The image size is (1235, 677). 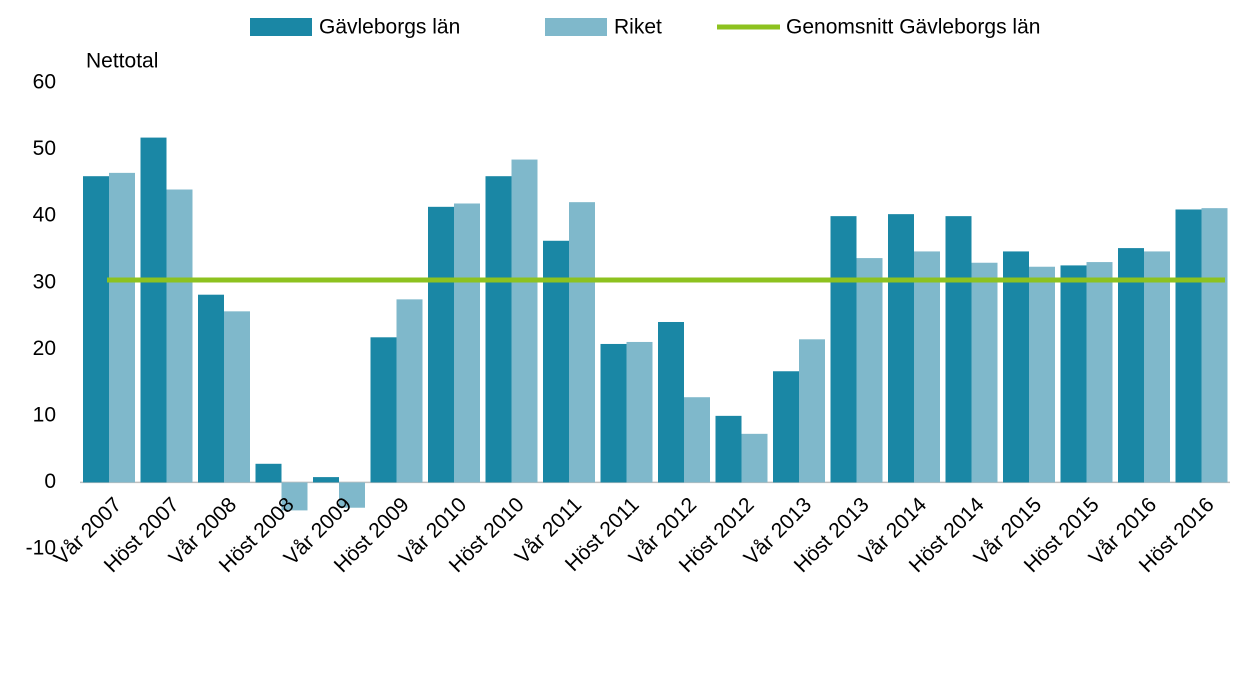 What do you see at coordinates (638, 27) in the screenshot?
I see `legend-label: Riket` at bounding box center [638, 27].